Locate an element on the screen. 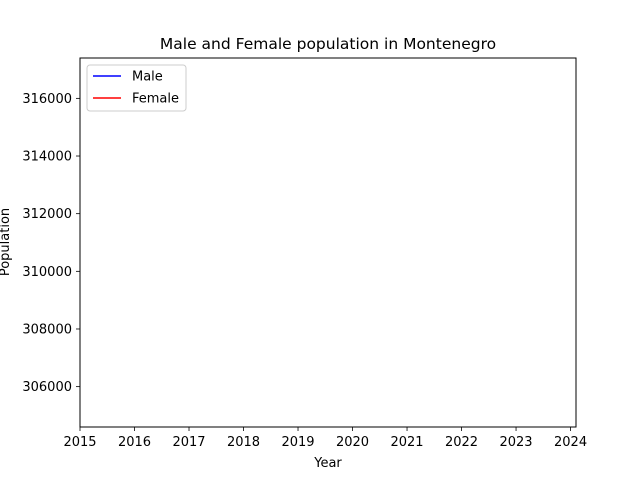 The image size is (640, 480). legend-label-male: Male is located at coordinates (147, 77).